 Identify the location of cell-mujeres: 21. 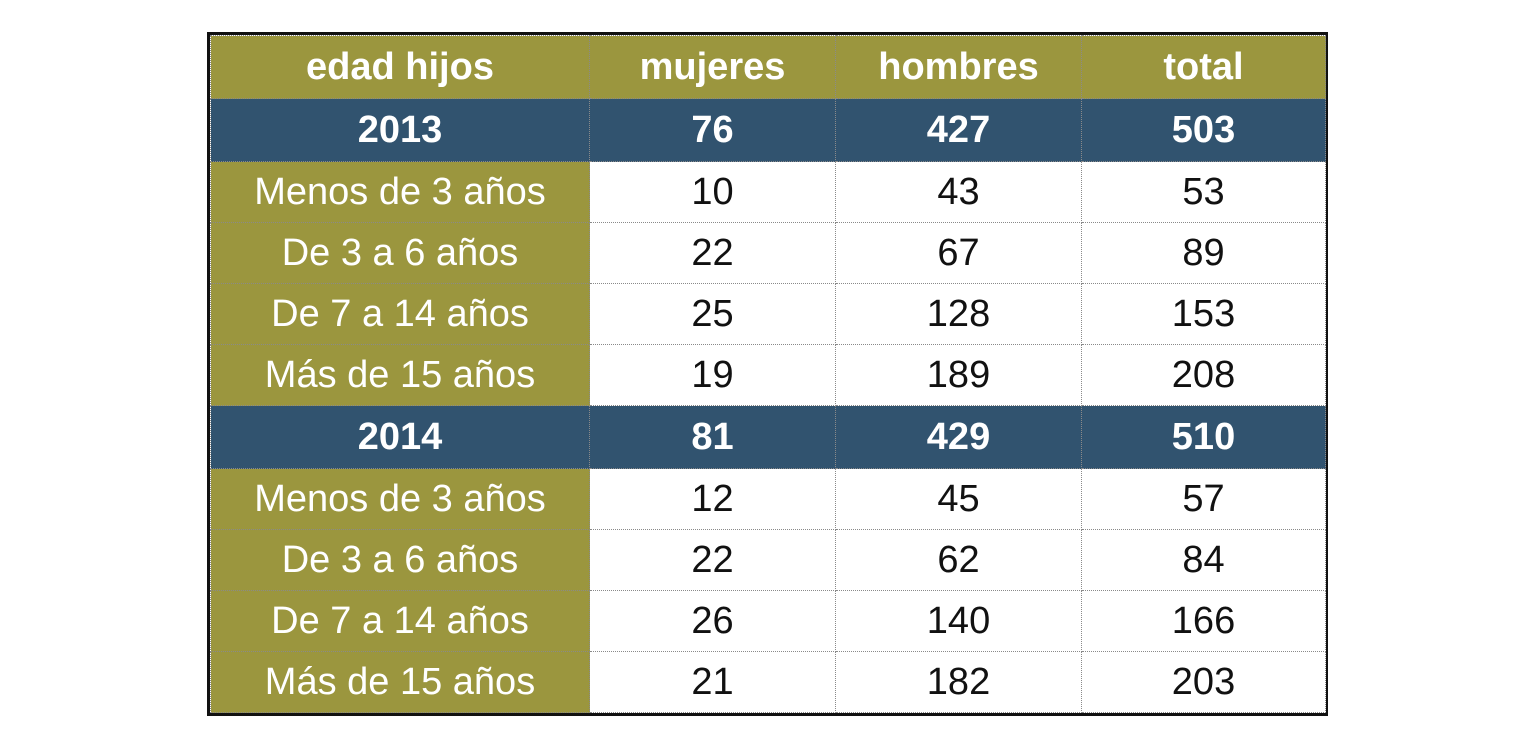
(712, 682).